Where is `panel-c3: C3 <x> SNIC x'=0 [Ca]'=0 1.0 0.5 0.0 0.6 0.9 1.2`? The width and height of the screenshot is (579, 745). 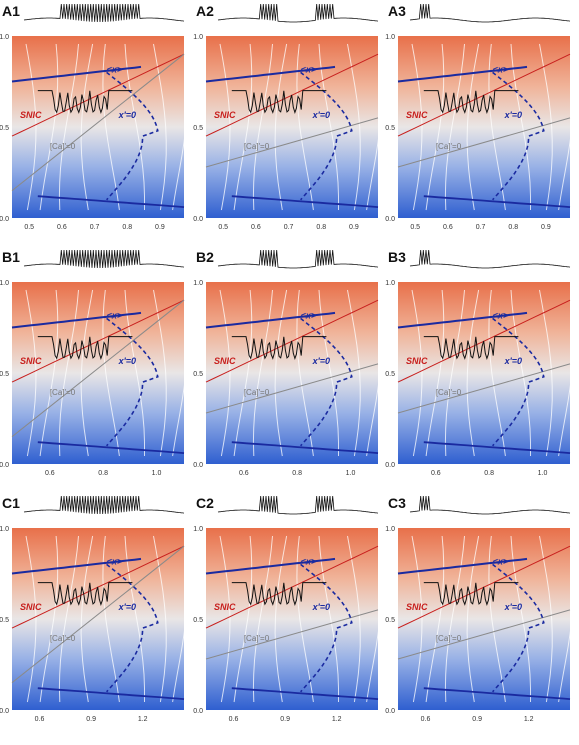
panel-c3: C3 <x> SNIC x'=0 [Ca]'=0 1.0 0.5 0.0 0.6 0.9 1.2 is located at coordinates (480, 609).